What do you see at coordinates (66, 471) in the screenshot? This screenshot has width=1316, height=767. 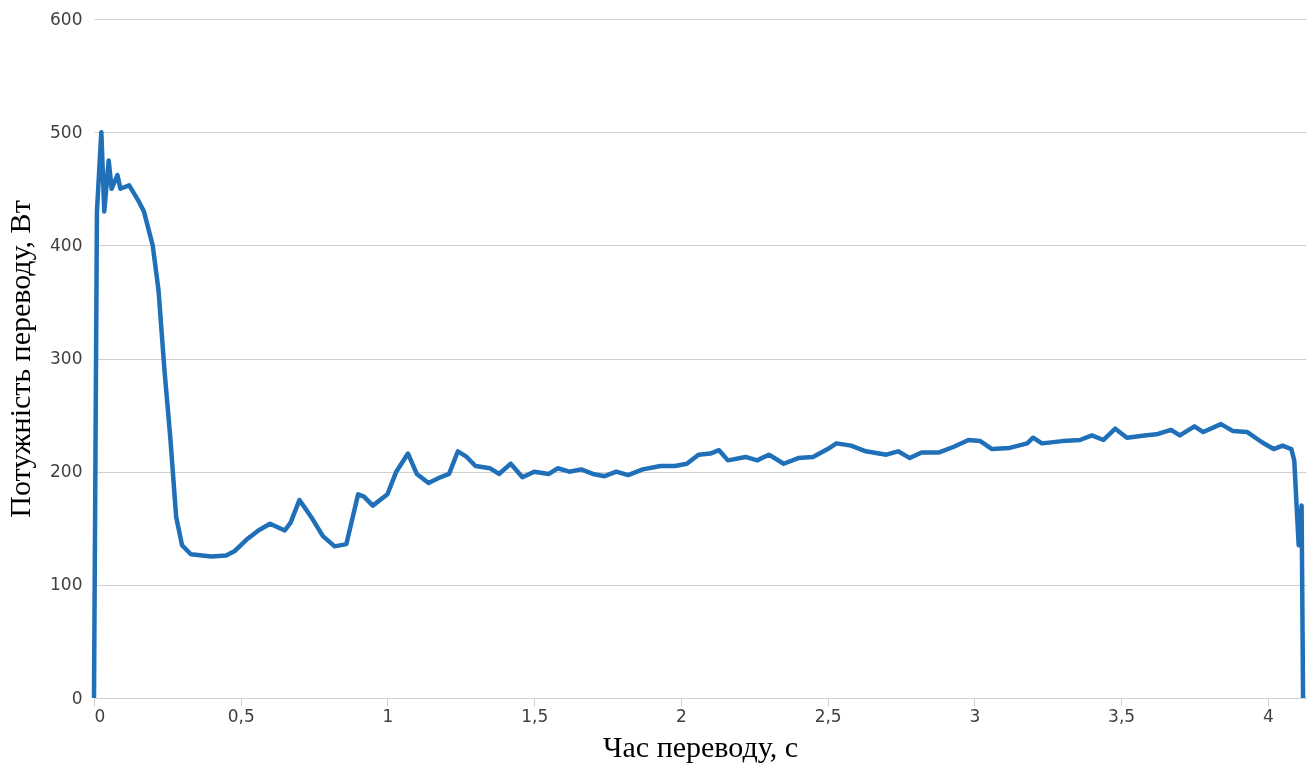 I see `y-tick-label: 200` at bounding box center [66, 471].